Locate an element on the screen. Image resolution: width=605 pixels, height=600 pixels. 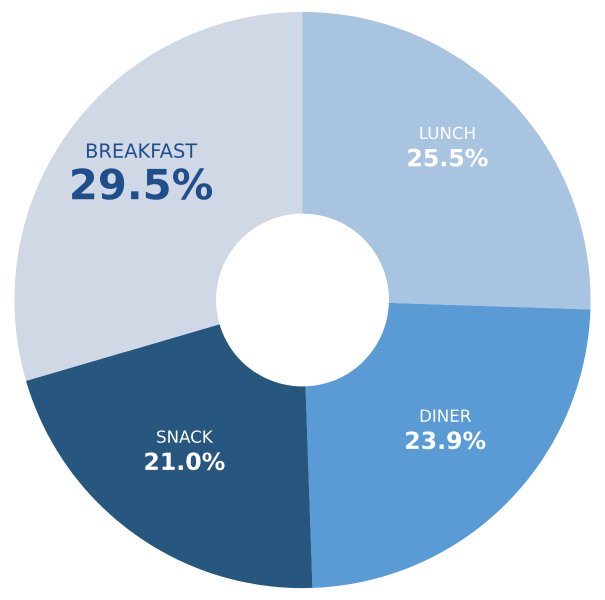
data-label: 21.0% is located at coordinates (185, 461).